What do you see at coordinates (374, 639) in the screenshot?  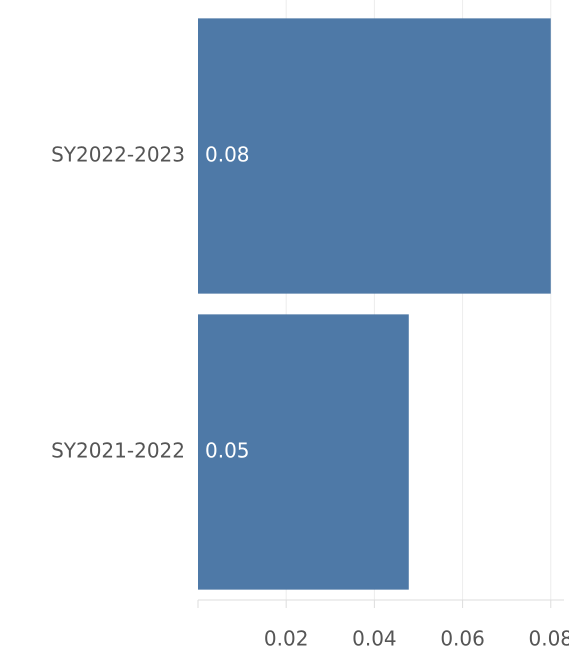 I see `x-tick-label: 0.04` at bounding box center [374, 639].